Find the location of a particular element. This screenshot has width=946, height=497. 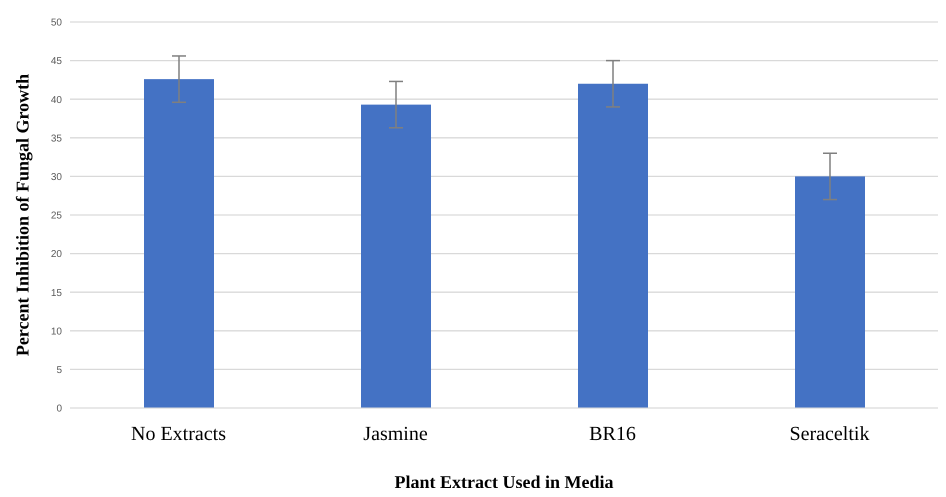

y-tick-label: 25 is located at coordinates (56, 216).